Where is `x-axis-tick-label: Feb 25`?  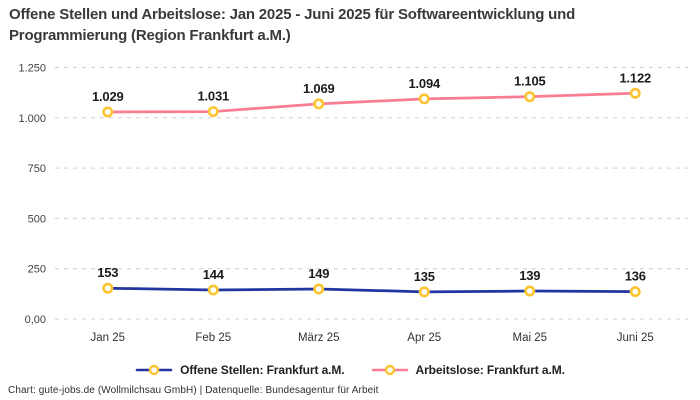
x-axis-tick-label: Feb 25 is located at coordinates (213, 338).